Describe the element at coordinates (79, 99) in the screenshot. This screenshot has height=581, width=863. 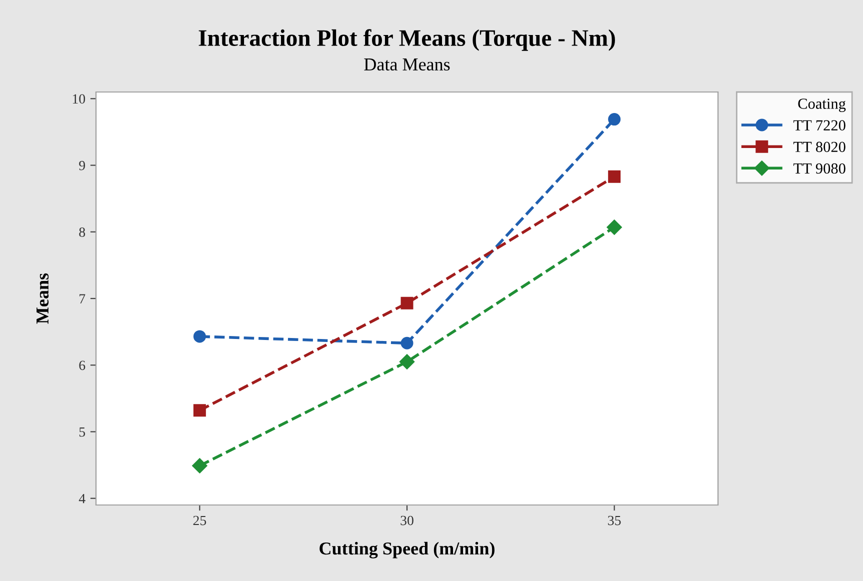
I see `y-tick-label: 10` at that location.